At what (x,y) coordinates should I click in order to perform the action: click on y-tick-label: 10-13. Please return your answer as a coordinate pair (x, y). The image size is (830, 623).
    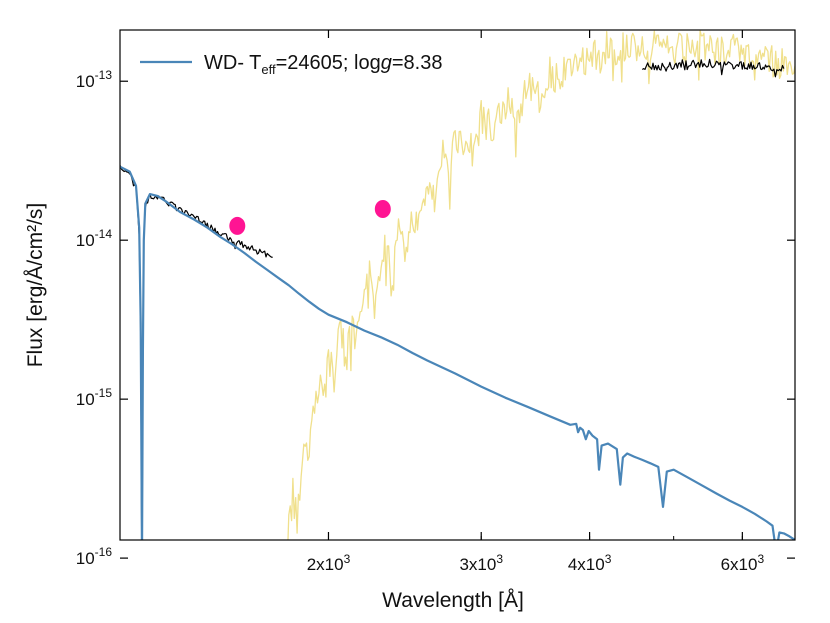
    Looking at the image, I should click on (94, 79).